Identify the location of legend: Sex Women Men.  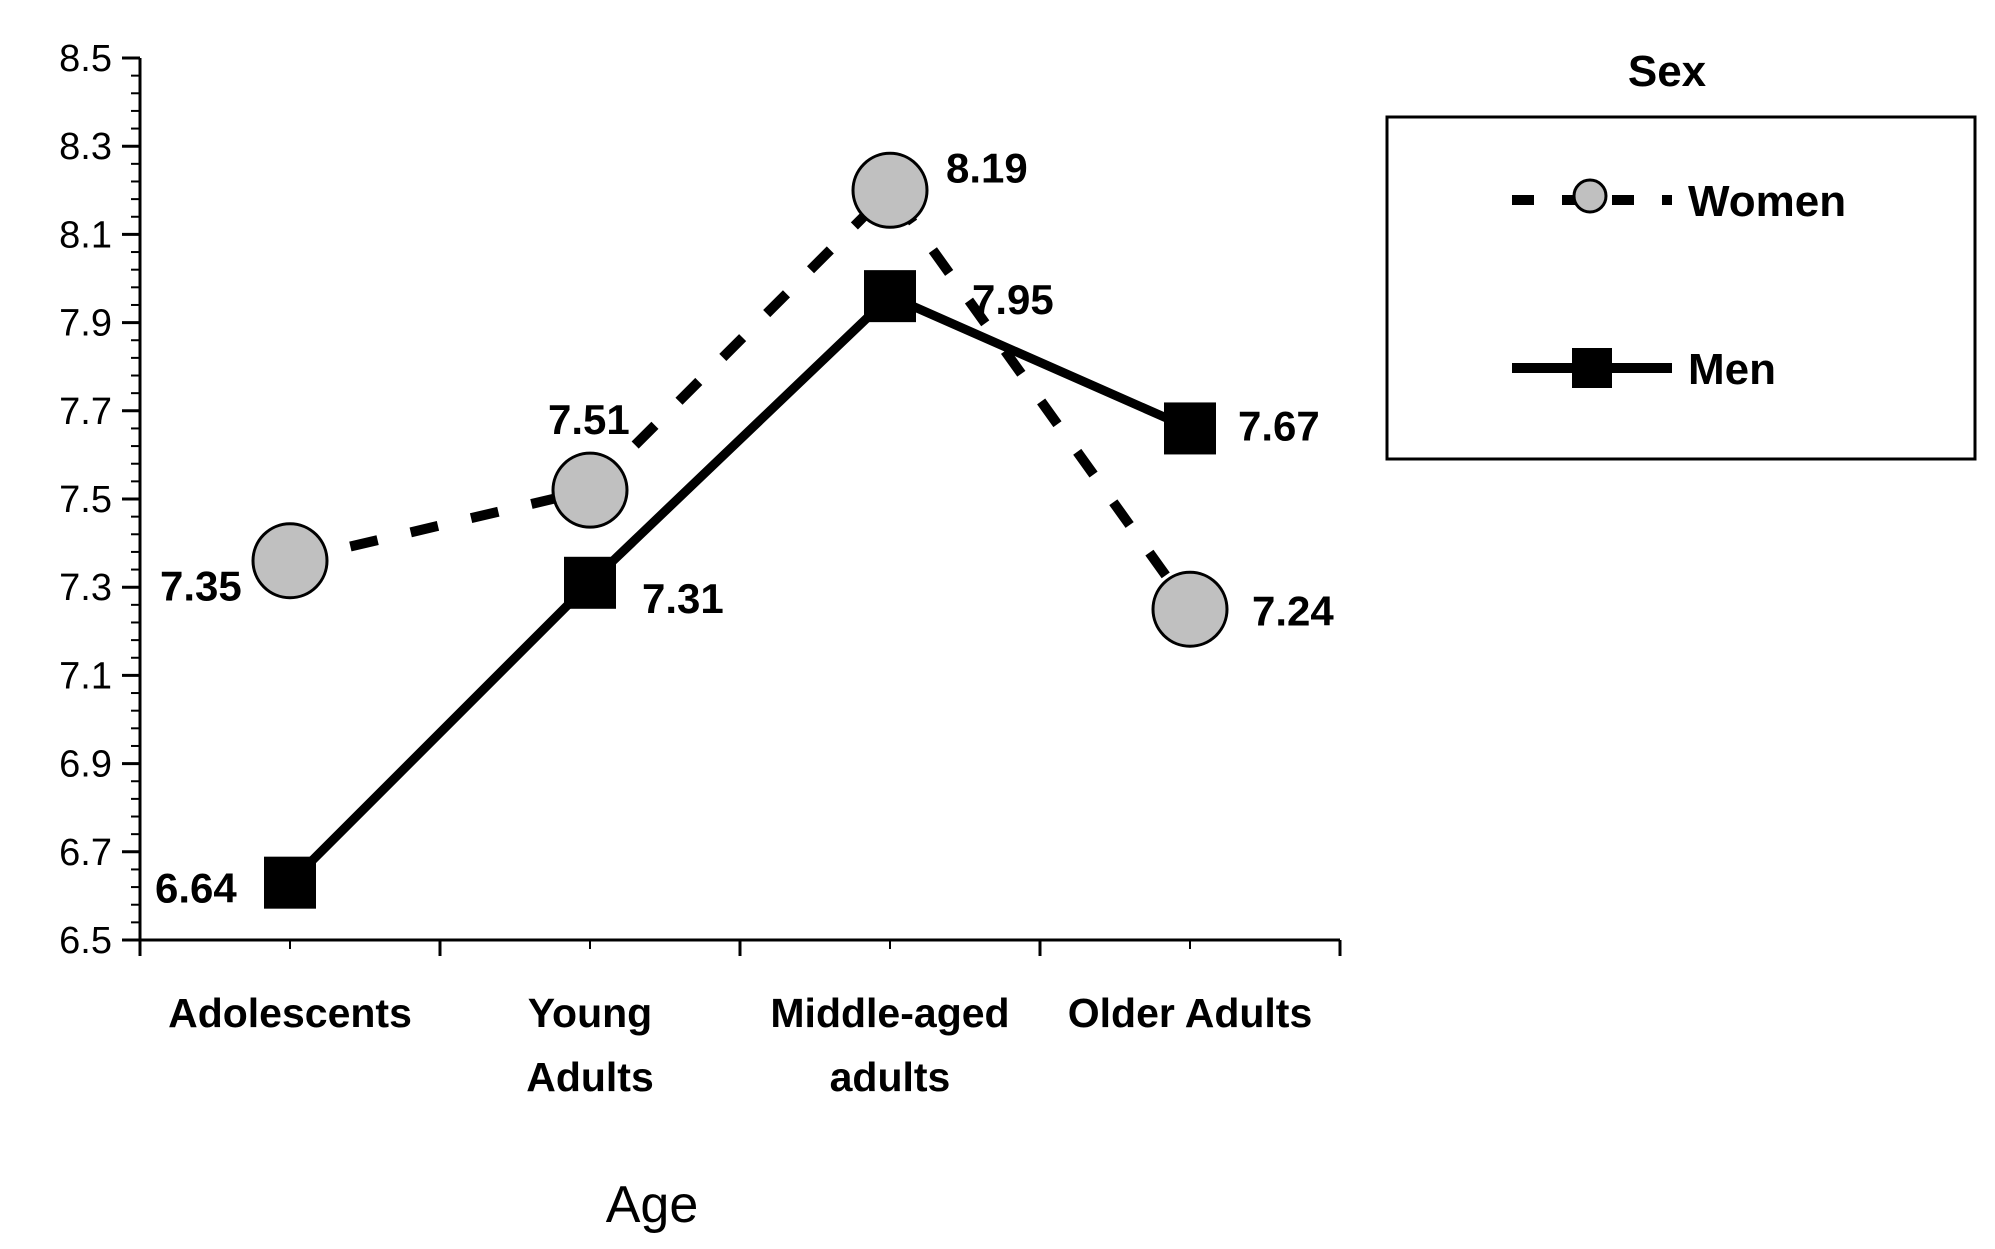
(1681, 254).